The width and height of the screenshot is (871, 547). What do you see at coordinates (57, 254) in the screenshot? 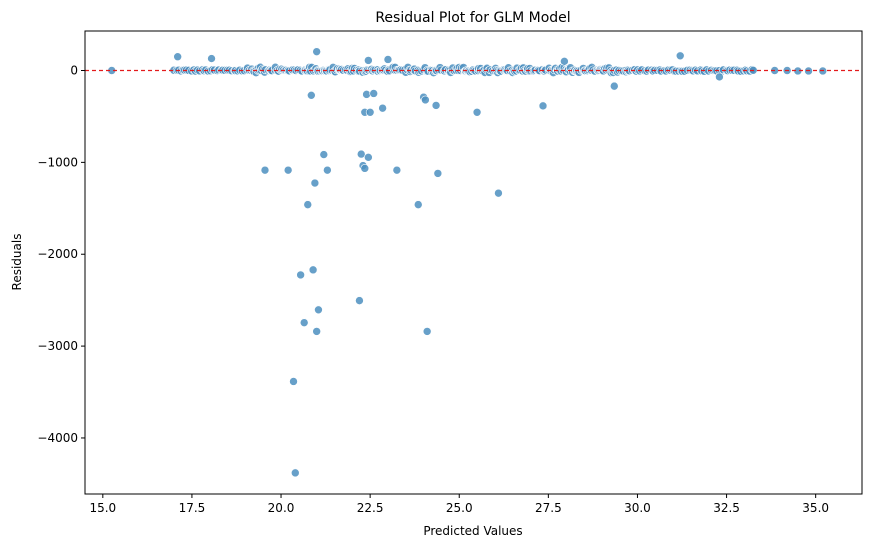
I see `y-tick-label: −2000` at bounding box center [57, 254].